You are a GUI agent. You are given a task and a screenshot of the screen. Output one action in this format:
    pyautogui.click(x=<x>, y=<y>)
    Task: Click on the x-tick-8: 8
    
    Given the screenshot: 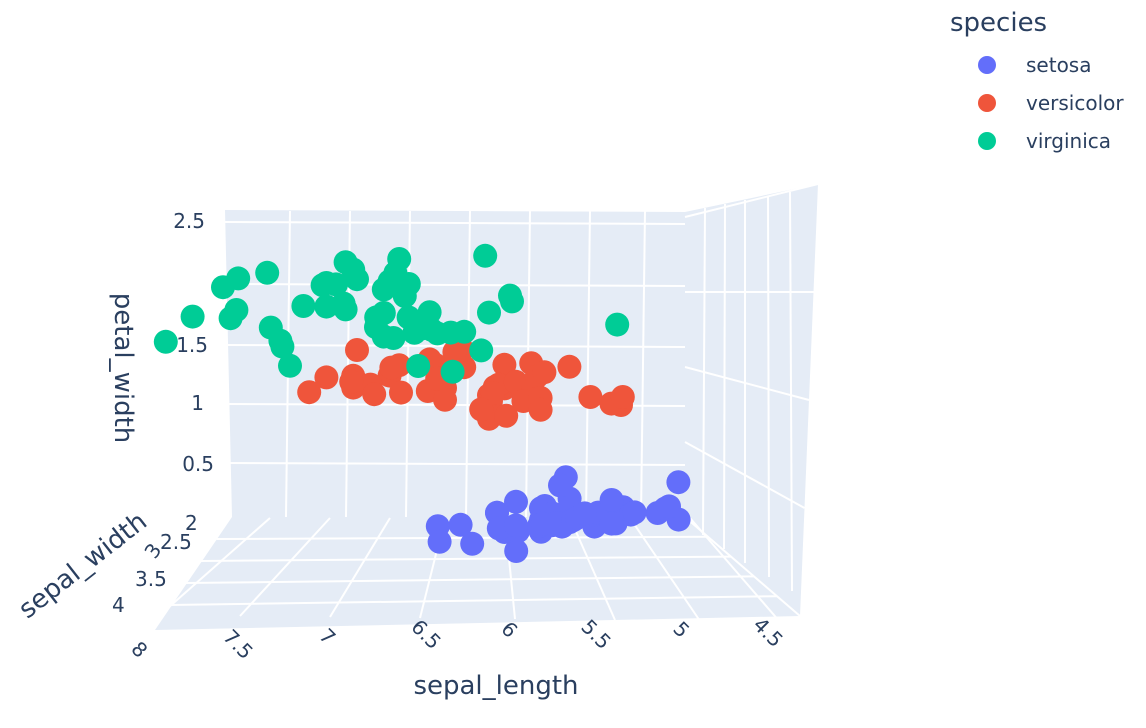 What is the action you would take?
    pyautogui.click(x=139, y=650)
    